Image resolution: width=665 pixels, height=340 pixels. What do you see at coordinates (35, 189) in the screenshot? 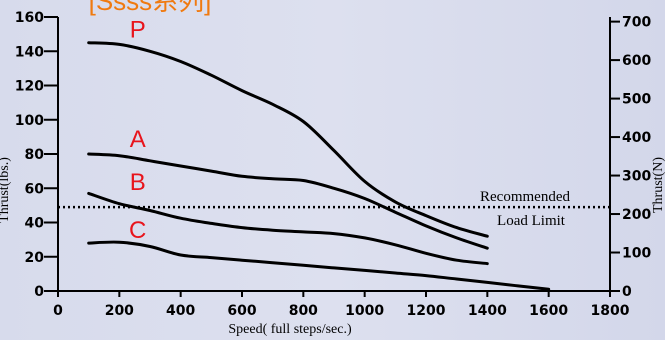
I see `y-tick-label: 60` at bounding box center [35, 189].